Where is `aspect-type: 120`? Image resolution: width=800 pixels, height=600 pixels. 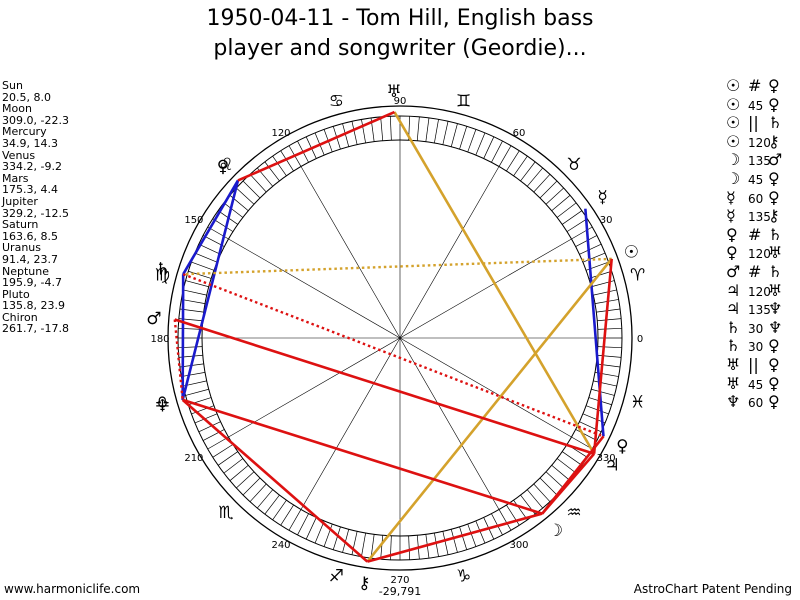 aspect-type: 120 is located at coordinates (759, 254).